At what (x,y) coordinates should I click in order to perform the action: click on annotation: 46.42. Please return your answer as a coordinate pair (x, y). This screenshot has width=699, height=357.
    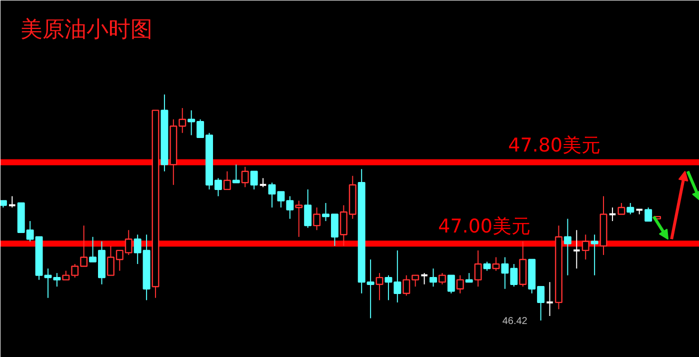
    Looking at the image, I should click on (515, 321).